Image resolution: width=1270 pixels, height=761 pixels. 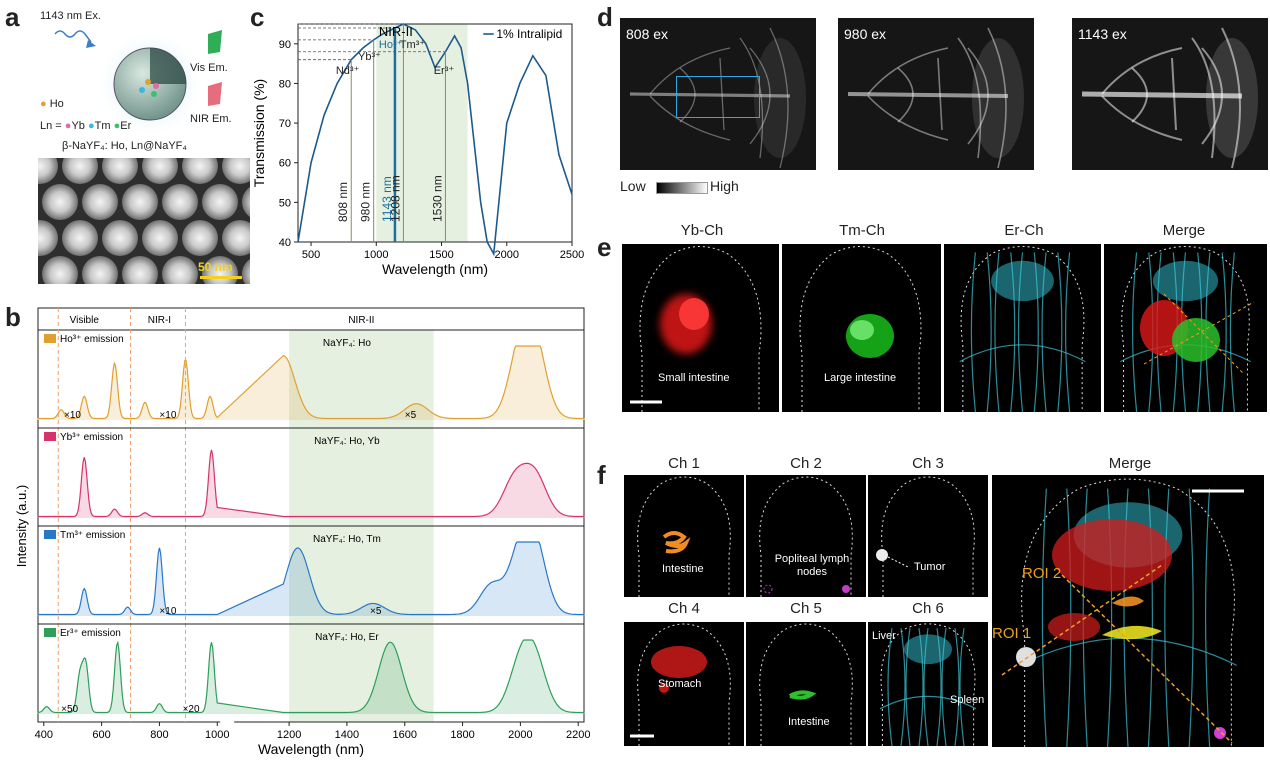 I want to click on e-image-merge, so click(x=1185, y=328).